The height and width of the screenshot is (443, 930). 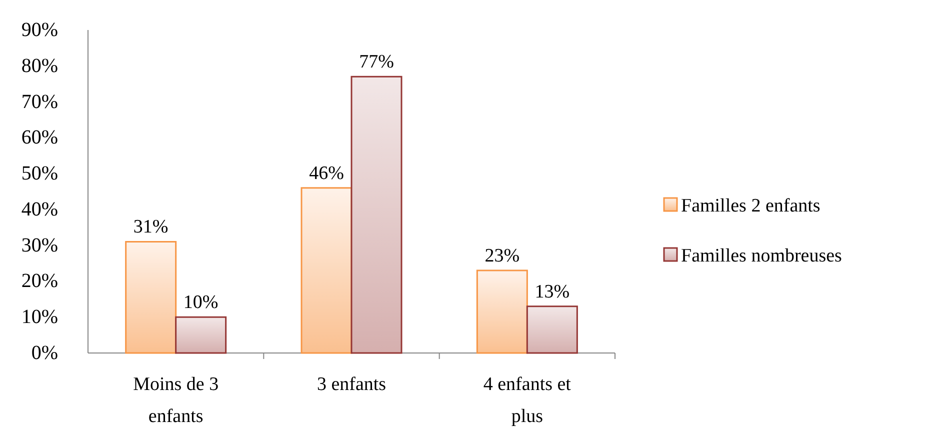 I want to click on y-tick-label: 30%, so click(x=39, y=245).